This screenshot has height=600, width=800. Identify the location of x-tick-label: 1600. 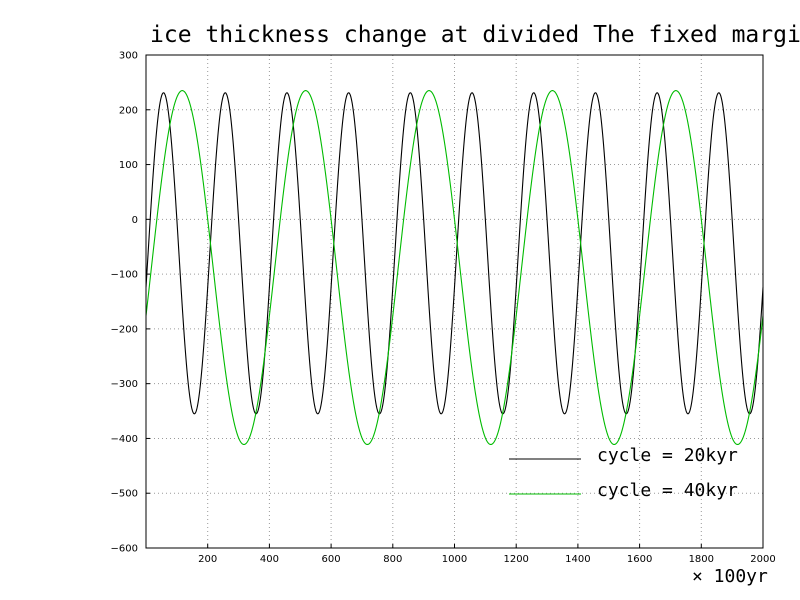
(639, 559).